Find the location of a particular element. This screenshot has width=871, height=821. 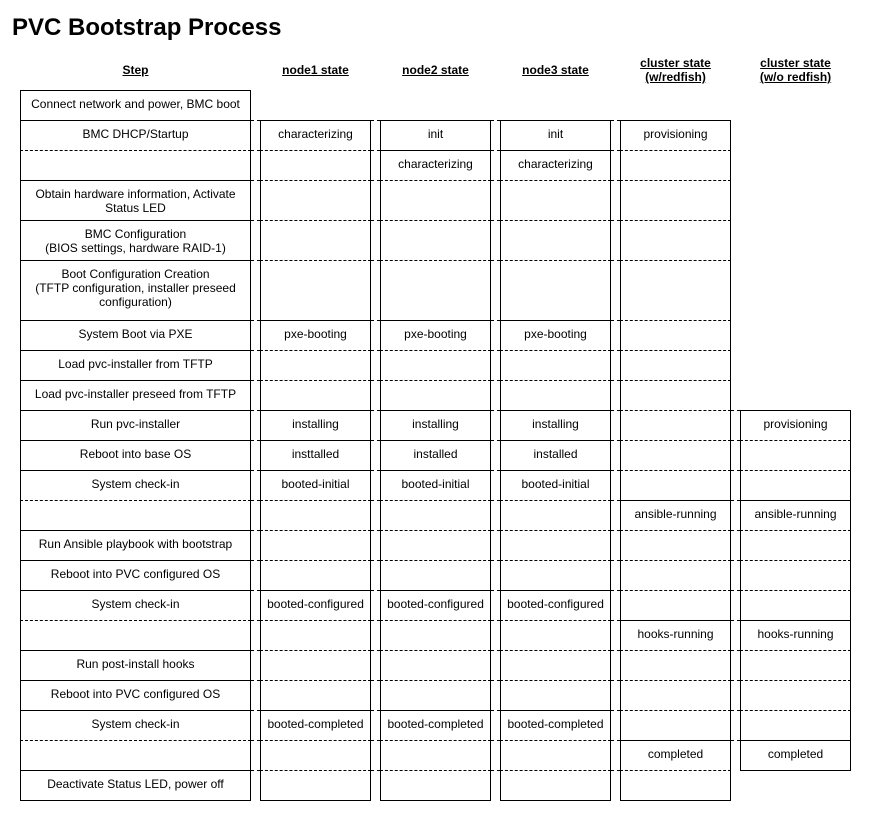

step-cell: Run pvc-installer is located at coordinates (135, 425).